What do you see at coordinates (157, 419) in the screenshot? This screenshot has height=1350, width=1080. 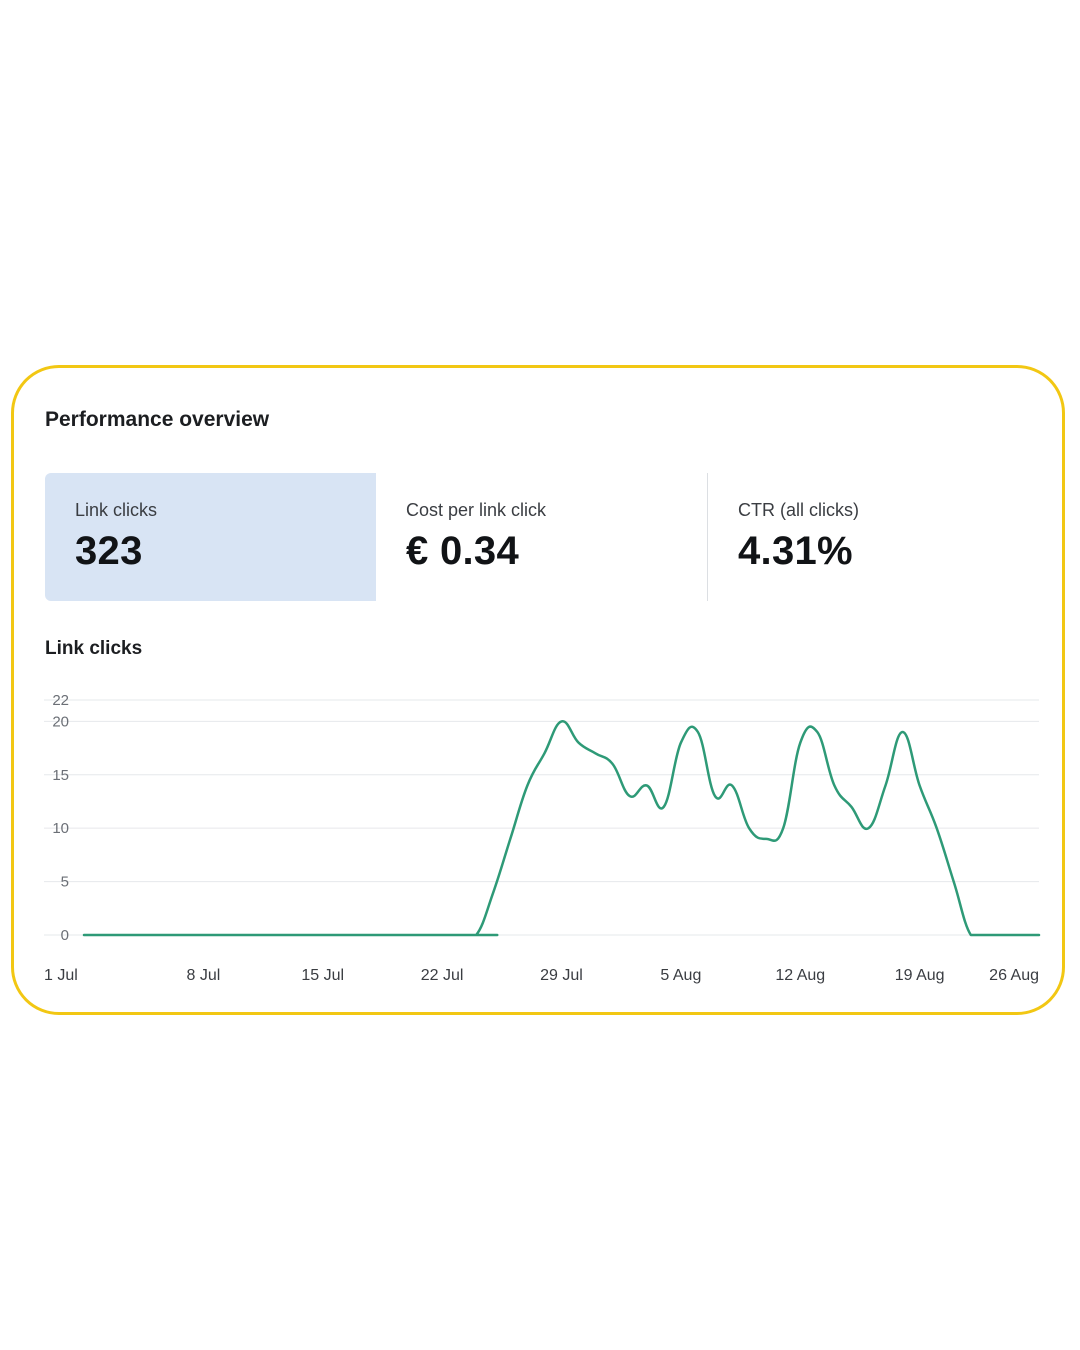 I see `card-title: Performance overview` at bounding box center [157, 419].